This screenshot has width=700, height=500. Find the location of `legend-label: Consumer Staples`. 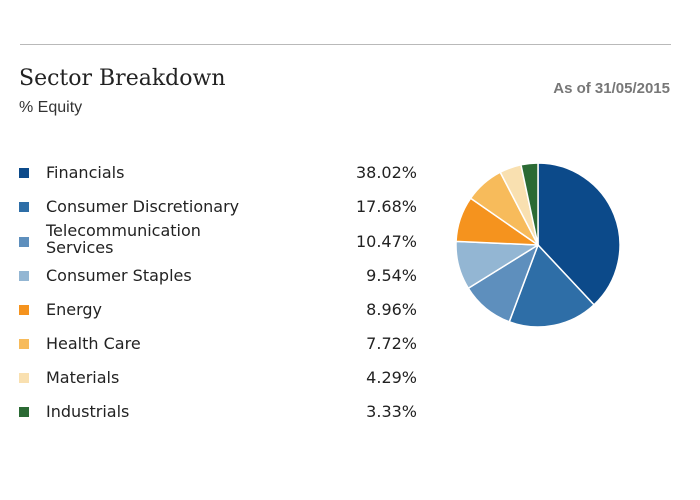

legend-label: Consumer Staples is located at coordinates (119, 275).